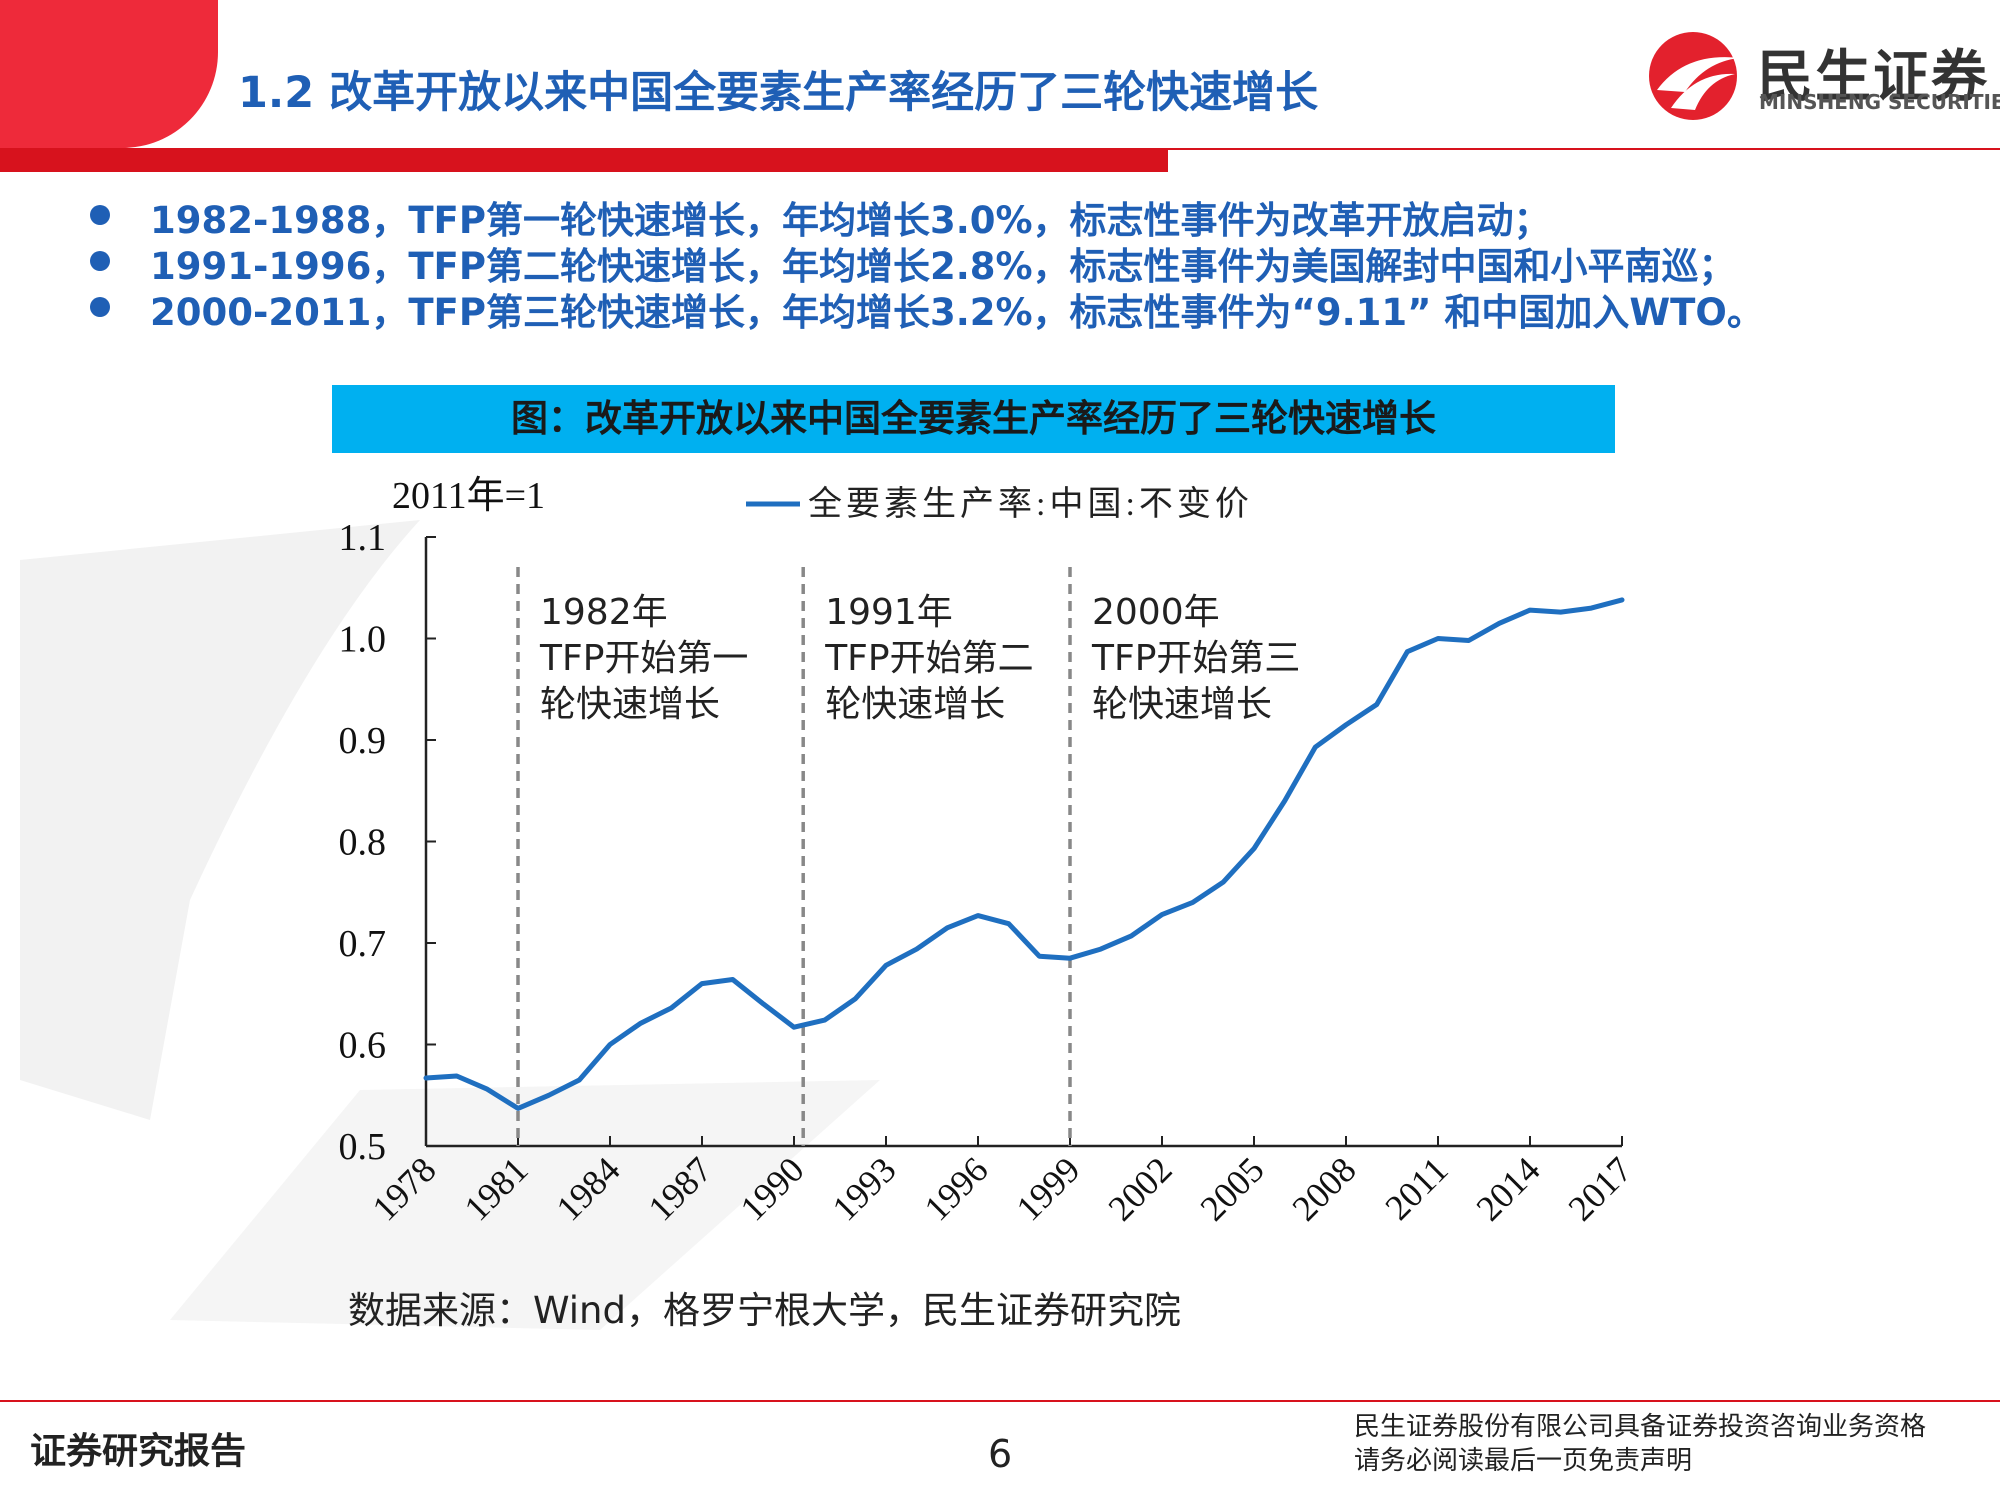 The width and height of the screenshot is (2000, 1500). Describe the element at coordinates (1640, 1444) in the screenshot. I see `footer-disclaimer: 民生证券股份有限公司具备证券投资咨询业务资格 请务必阅读最后一页免责声明` at that location.